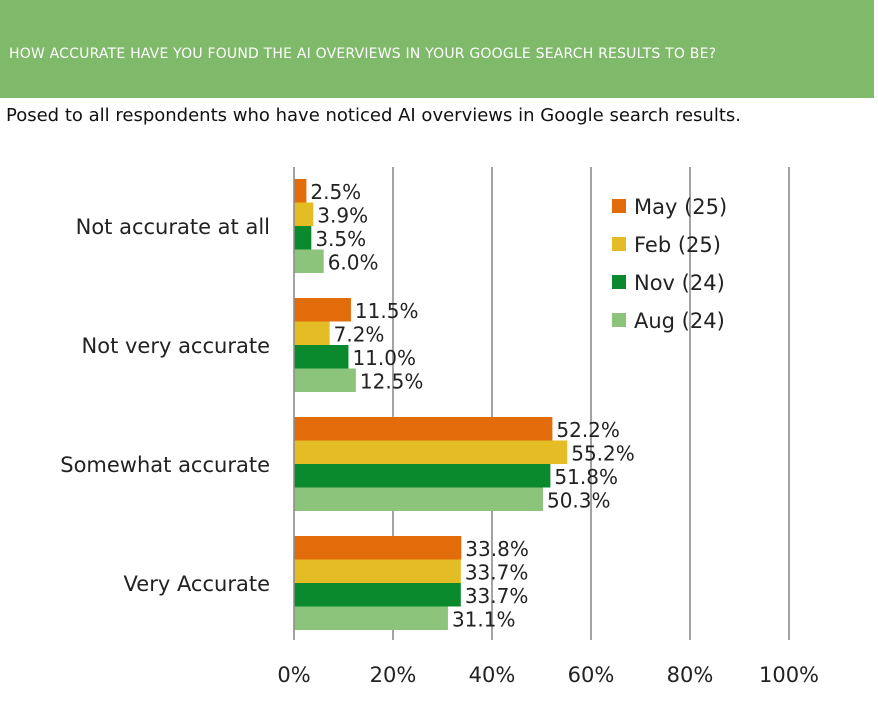 Image resolution: width=878 pixels, height=703 pixels. Describe the element at coordinates (484, 619) in the screenshot. I see `data-label: 31.1%` at that location.